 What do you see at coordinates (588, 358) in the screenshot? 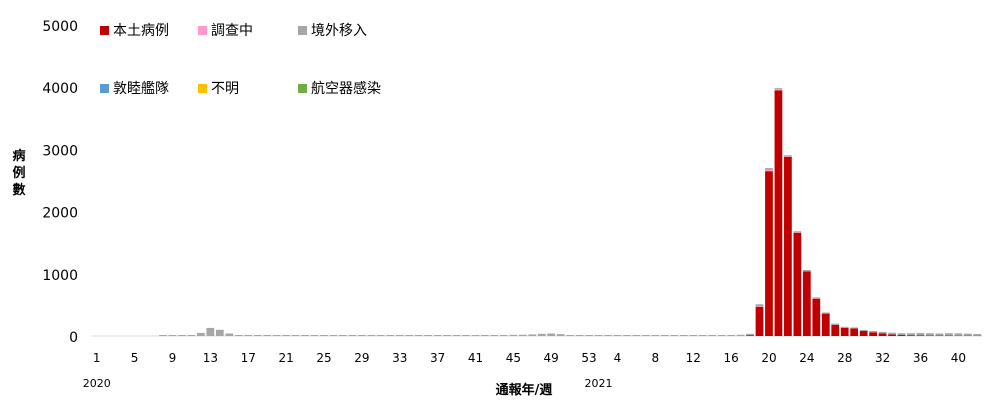
I see `x-tick-label: 53` at bounding box center [588, 358].